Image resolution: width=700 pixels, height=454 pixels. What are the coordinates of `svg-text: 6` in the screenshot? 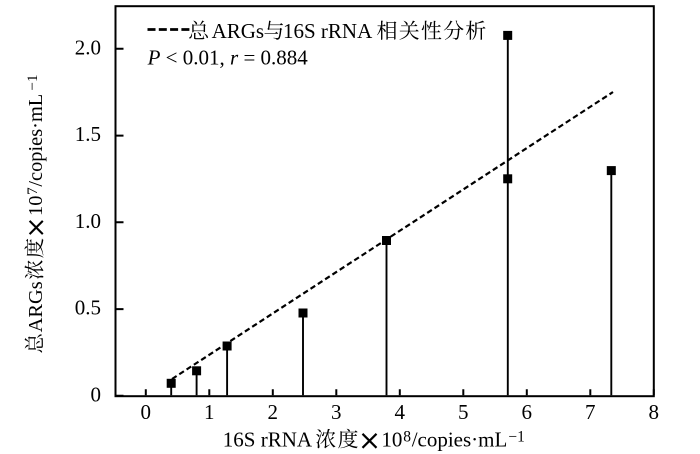 It's located at (527, 412).